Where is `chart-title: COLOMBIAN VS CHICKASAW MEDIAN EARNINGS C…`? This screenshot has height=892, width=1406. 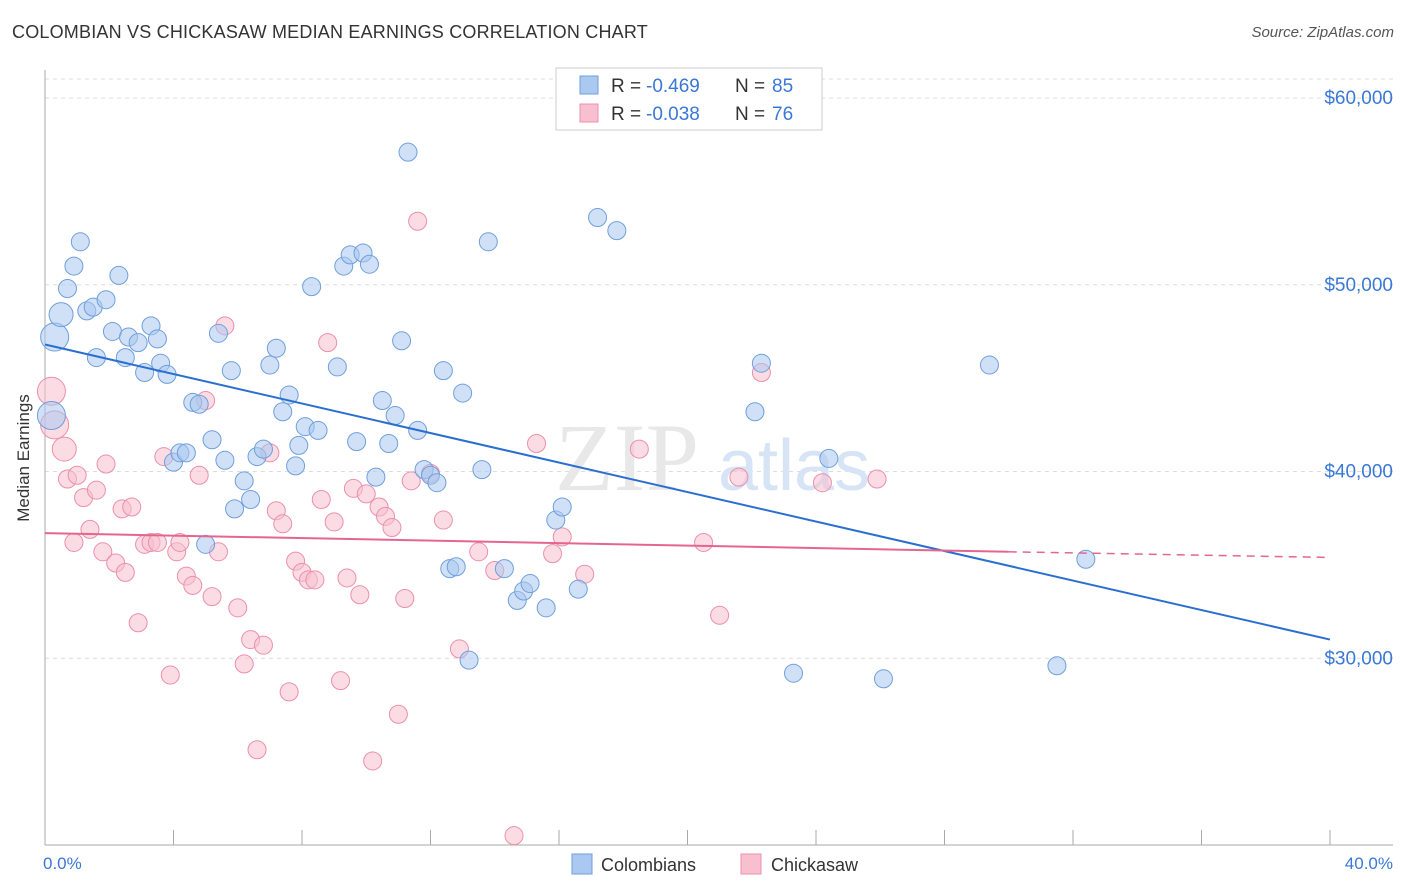
chart-title: COLOMBIAN VS CHICKASAW MEDIAN EARNINGS C… is located at coordinates (330, 32).